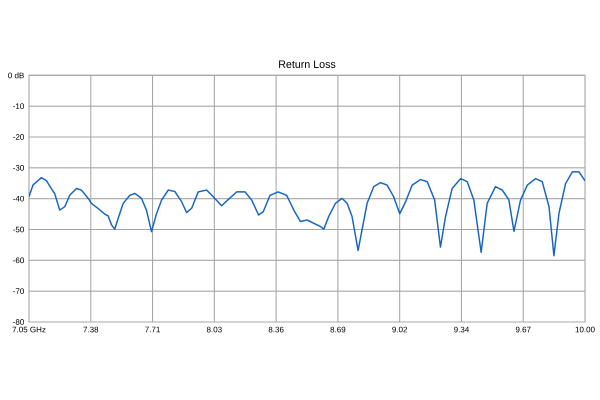 Image resolution: width=600 pixels, height=400 pixels. What do you see at coordinates (18, 291) in the screenshot?
I see `y-tick-label: -70` at bounding box center [18, 291].